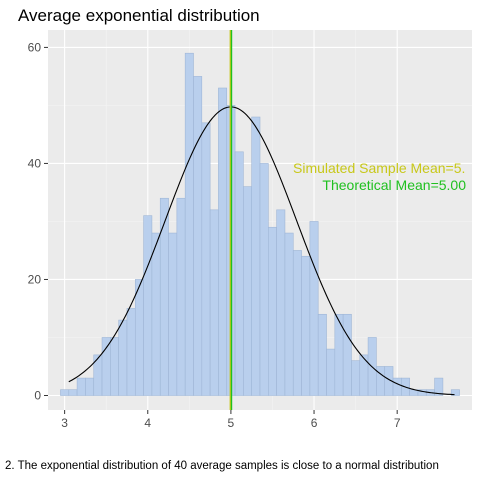 This screenshot has width=480, height=480. I want to click on y-tick-label: 40, so click(35, 163).